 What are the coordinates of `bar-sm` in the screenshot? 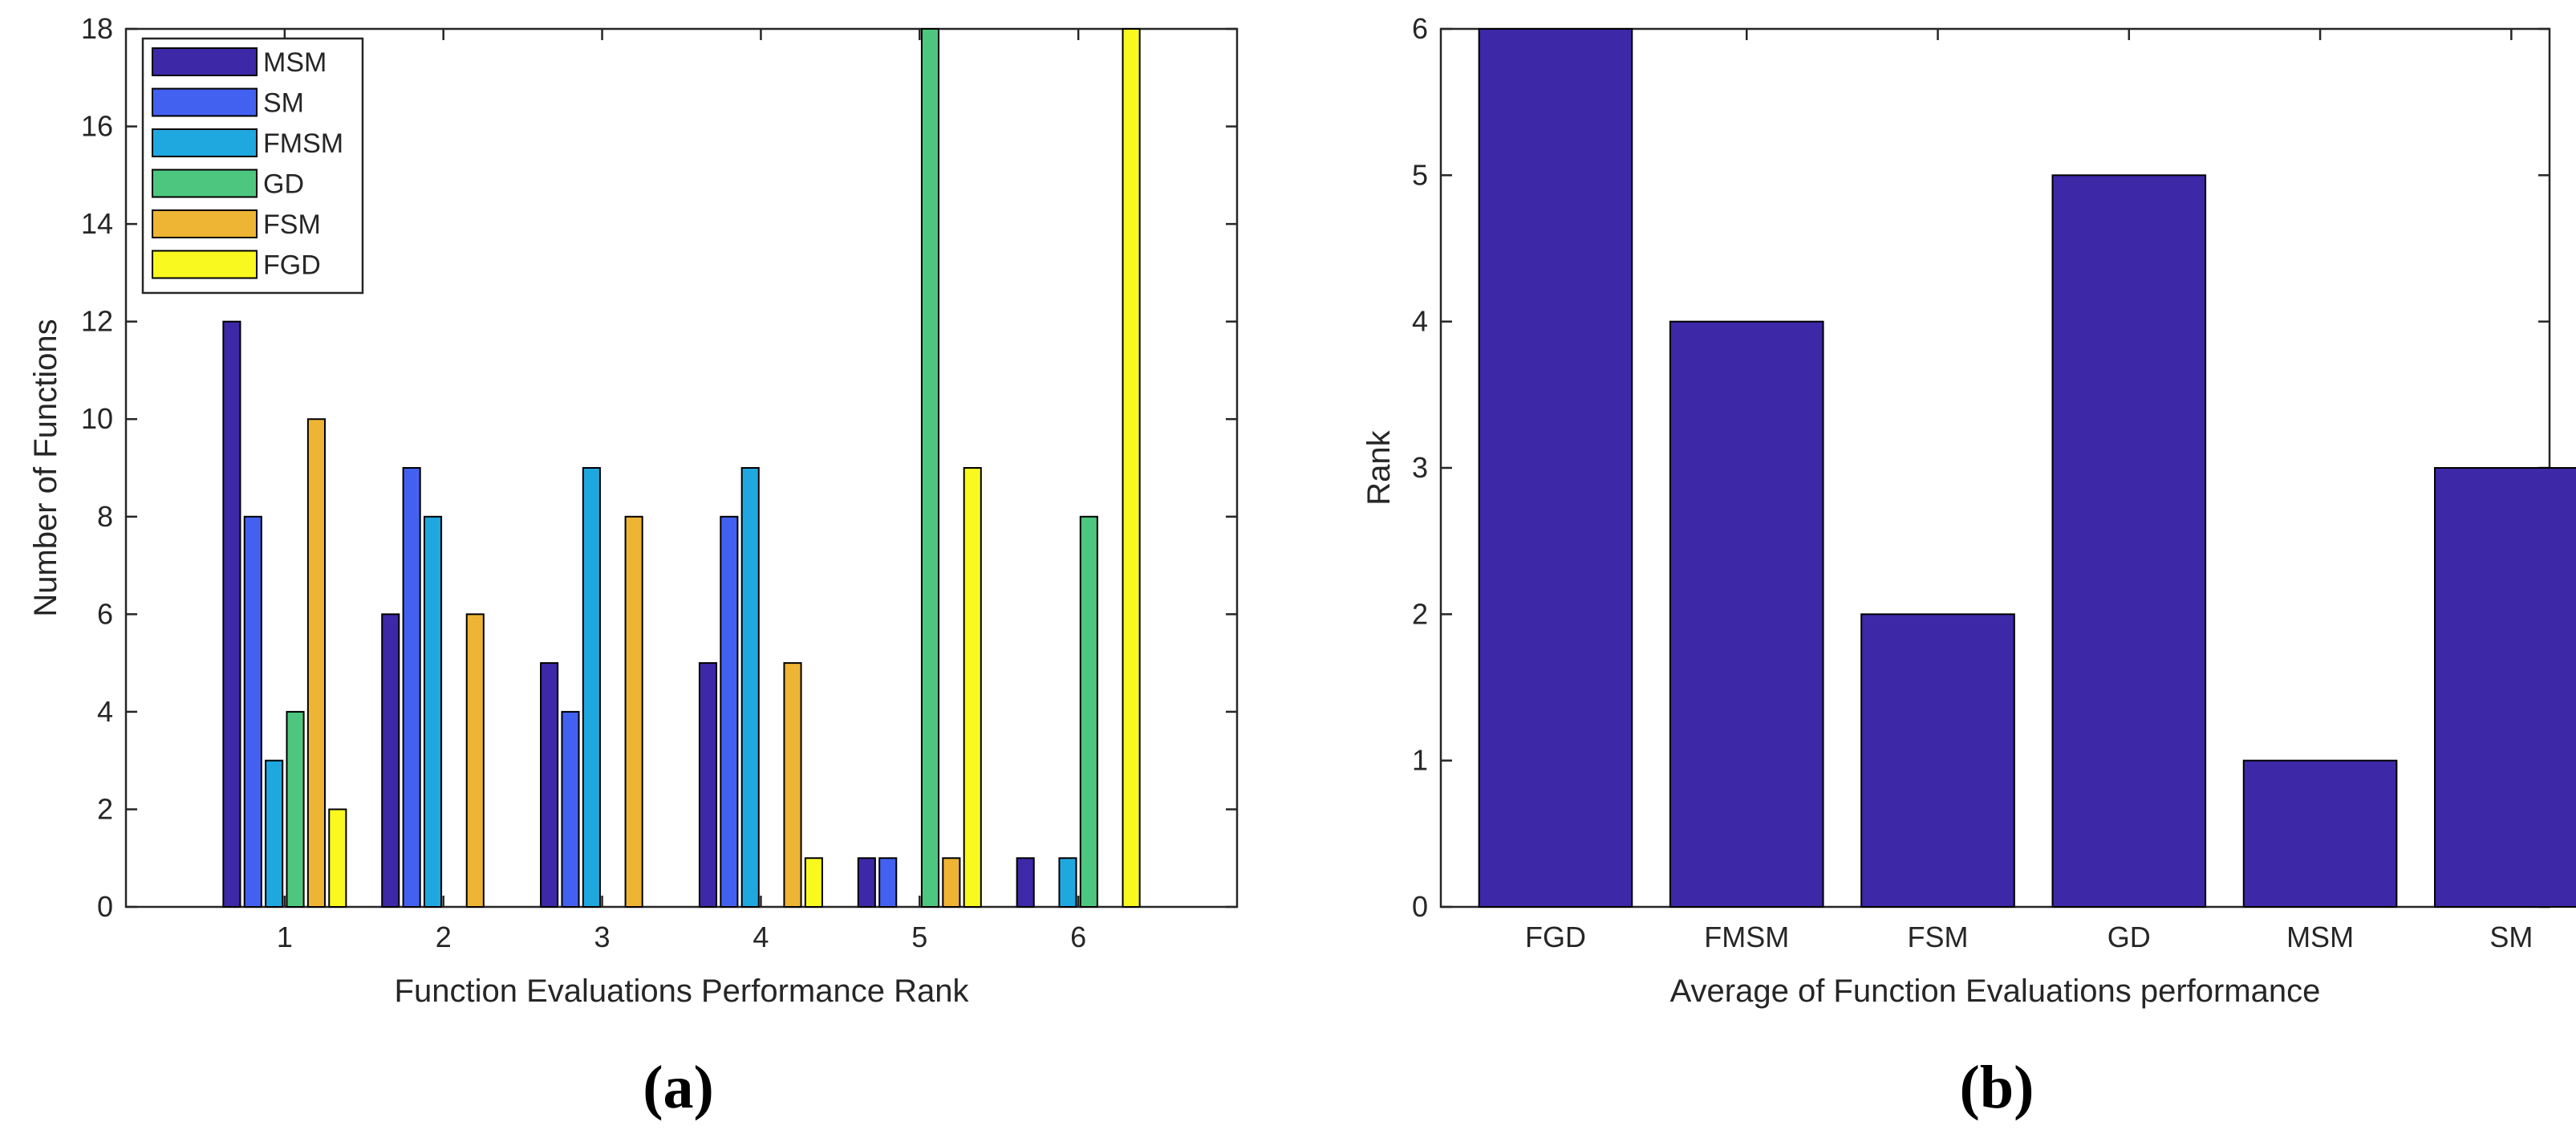 It's located at (2505, 688).